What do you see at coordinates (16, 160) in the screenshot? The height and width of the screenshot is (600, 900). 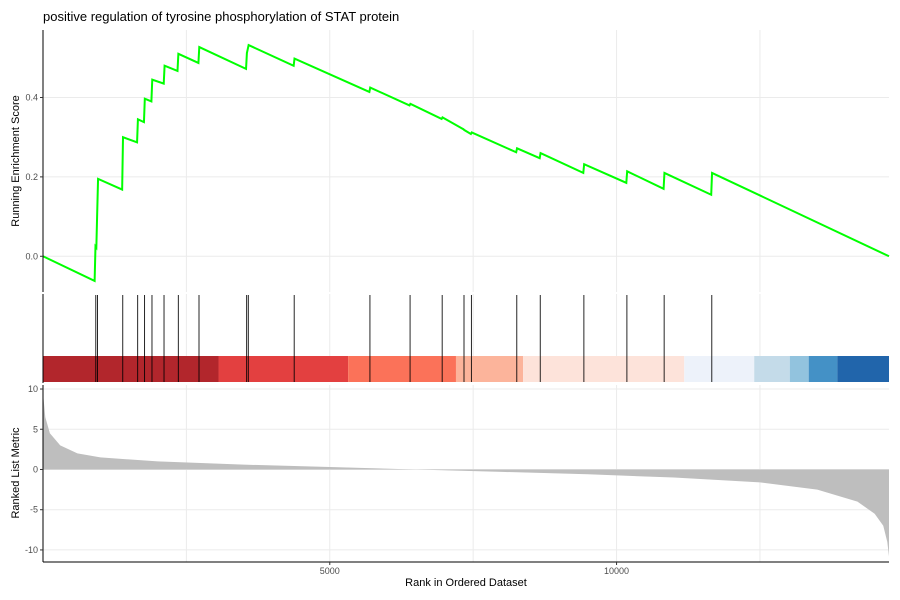 I see `enrichment-y-axis-title: Running Enrichment Score` at bounding box center [16, 160].